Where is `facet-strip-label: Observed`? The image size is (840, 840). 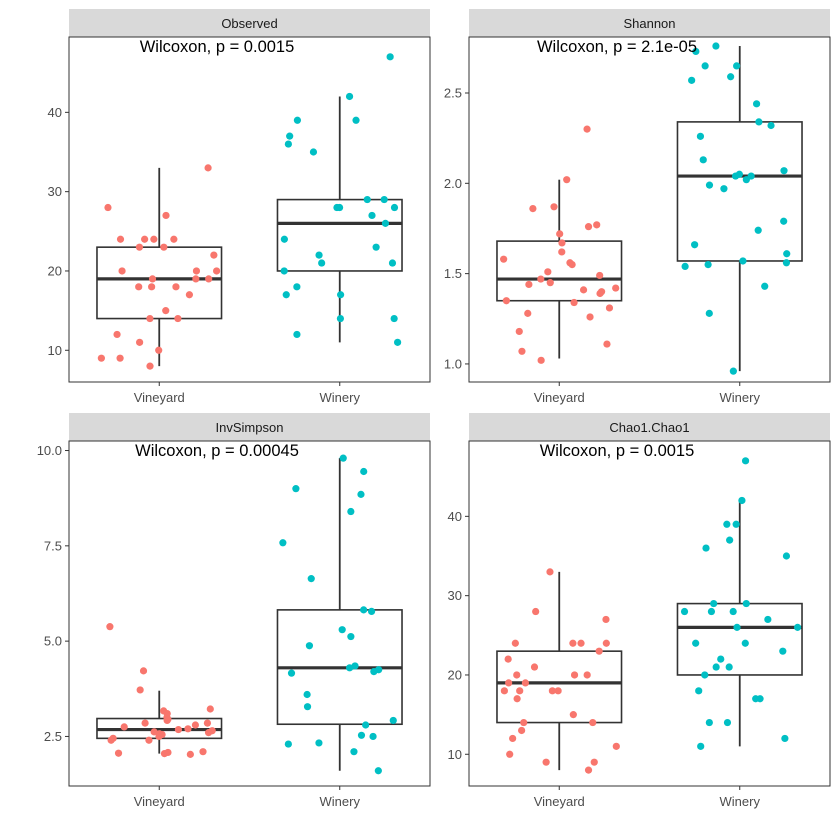 facet-strip-label: Observed is located at coordinates (249, 23).